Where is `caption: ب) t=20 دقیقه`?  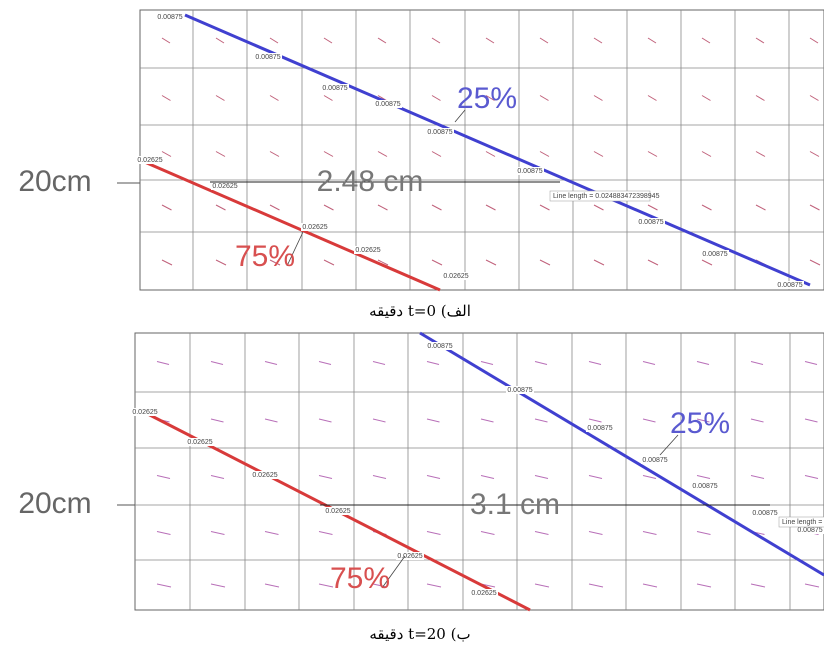 caption: ب) t=20 دقیقه is located at coordinates (419, 634).